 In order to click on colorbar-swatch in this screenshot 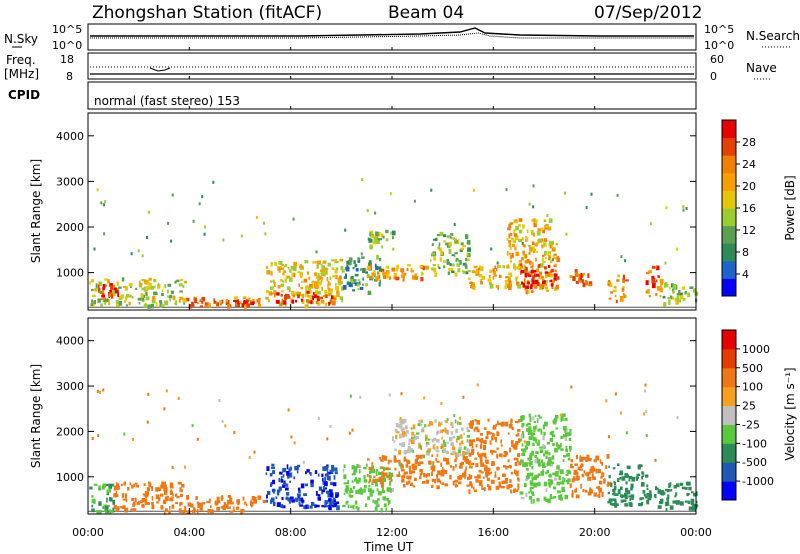, I will do `click(729, 453)`.